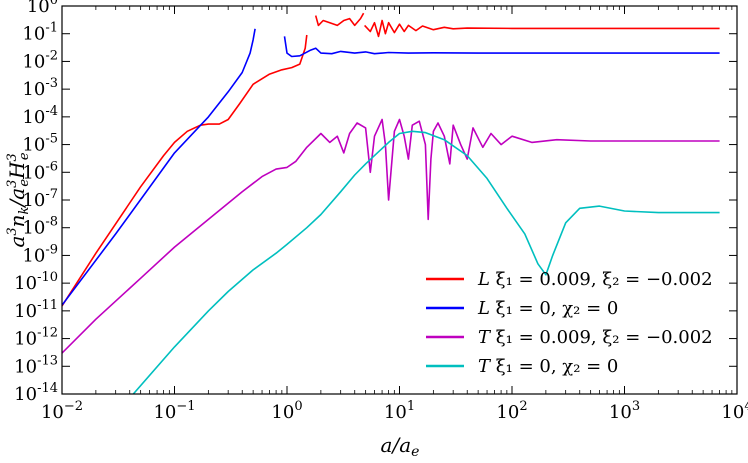  Describe the element at coordinates (40, 227) in the screenshot. I see `y-tick-label: 10⁻⁸` at that location.